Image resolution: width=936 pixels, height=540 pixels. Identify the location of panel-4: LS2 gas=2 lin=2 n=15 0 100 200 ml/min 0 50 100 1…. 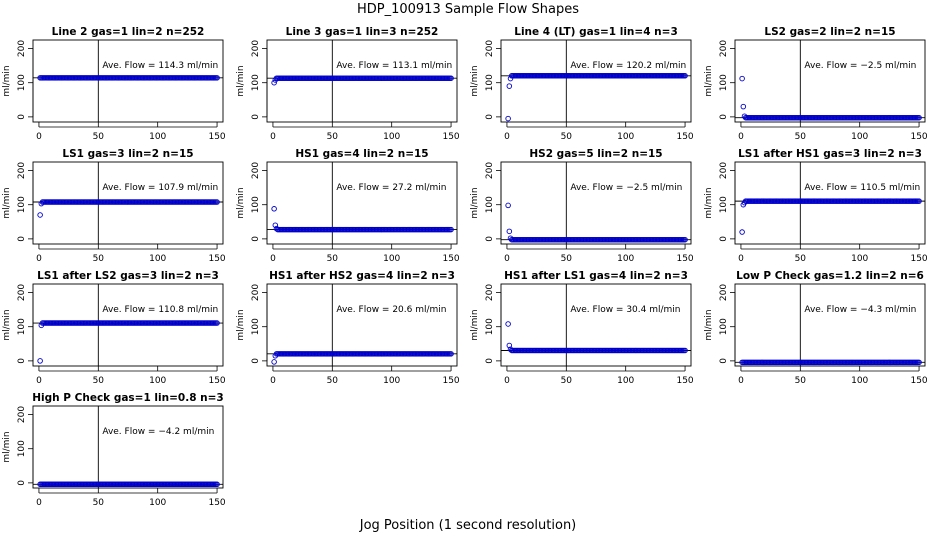
(816, 84).